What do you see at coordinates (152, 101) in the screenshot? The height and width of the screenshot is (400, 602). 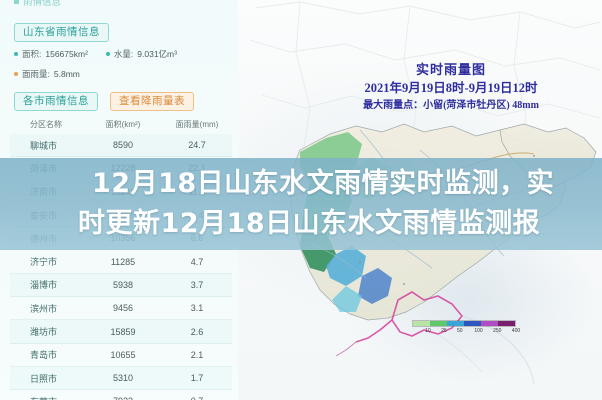 I see `view-rainfall-table-button: 查看降雨量表` at bounding box center [152, 101].